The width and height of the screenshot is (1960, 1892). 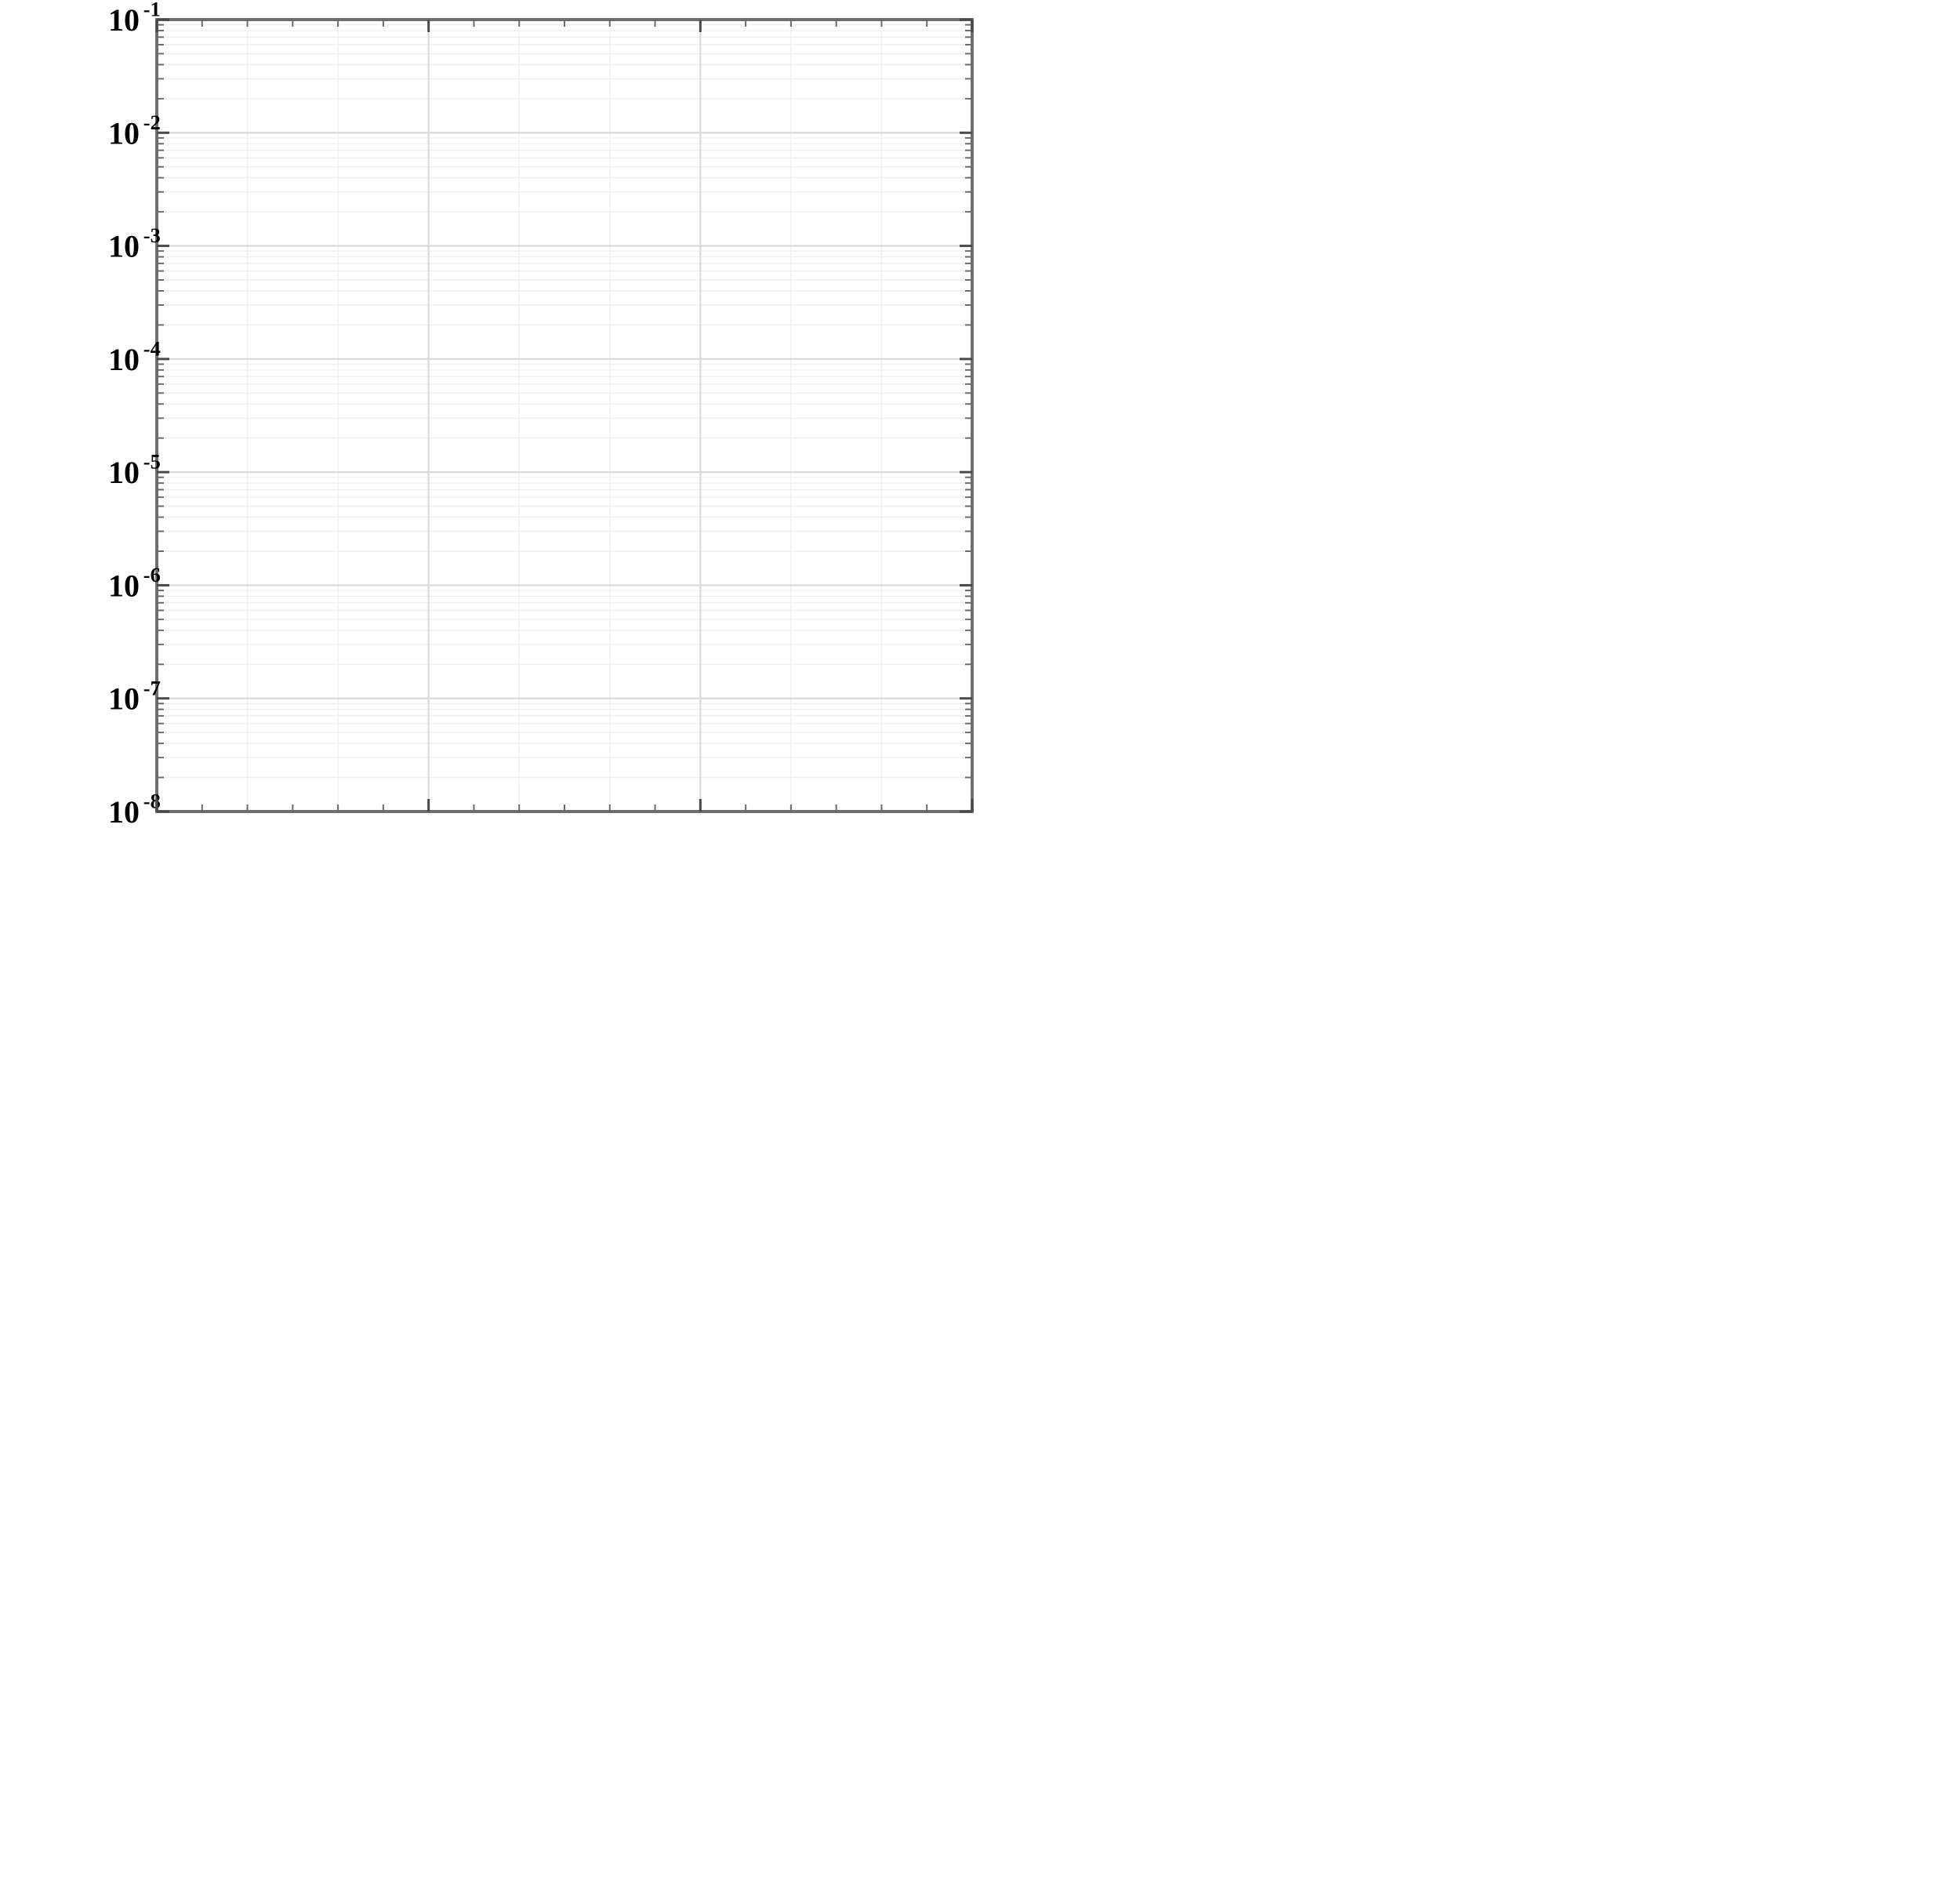 I want to click on svg-text: -3, so click(x=152, y=235).